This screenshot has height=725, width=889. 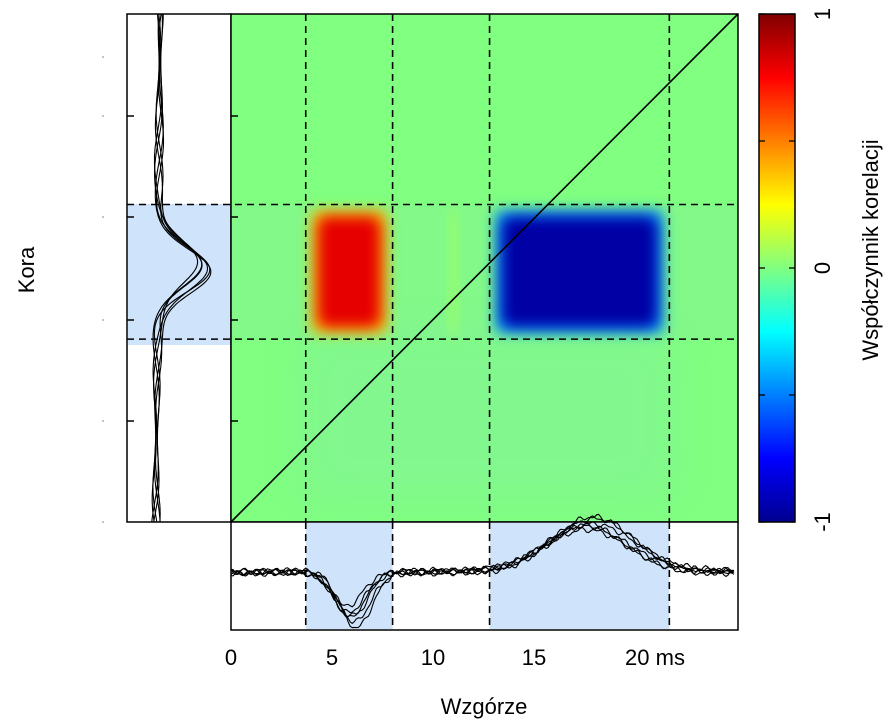 I want to click on thalamus-marginal-plot, so click(x=484, y=572).